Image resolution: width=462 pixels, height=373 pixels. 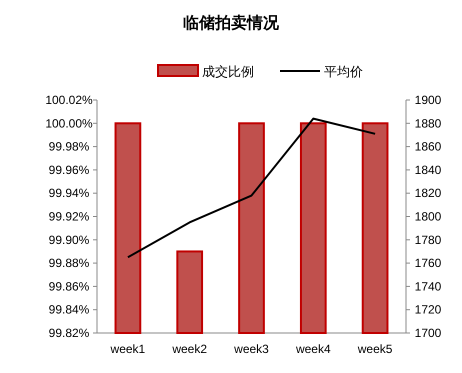 What do you see at coordinates (69, 169) in the screenshot?
I see `y-tick-label: 99.96%` at bounding box center [69, 169].